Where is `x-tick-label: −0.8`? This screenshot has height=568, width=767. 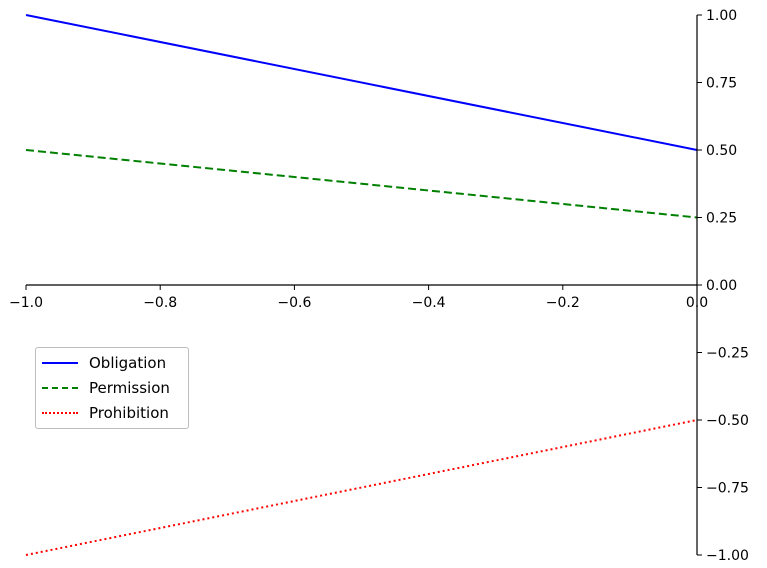 x-tick-label: −0.8 is located at coordinates (160, 303).